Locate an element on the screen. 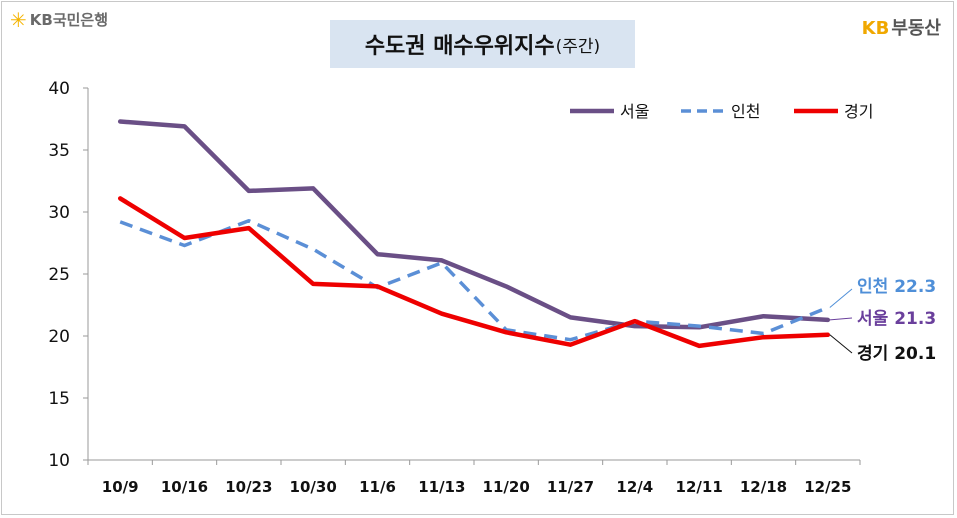 The height and width of the screenshot is (518, 957). x-tick-label: 11/6 is located at coordinates (377, 487).